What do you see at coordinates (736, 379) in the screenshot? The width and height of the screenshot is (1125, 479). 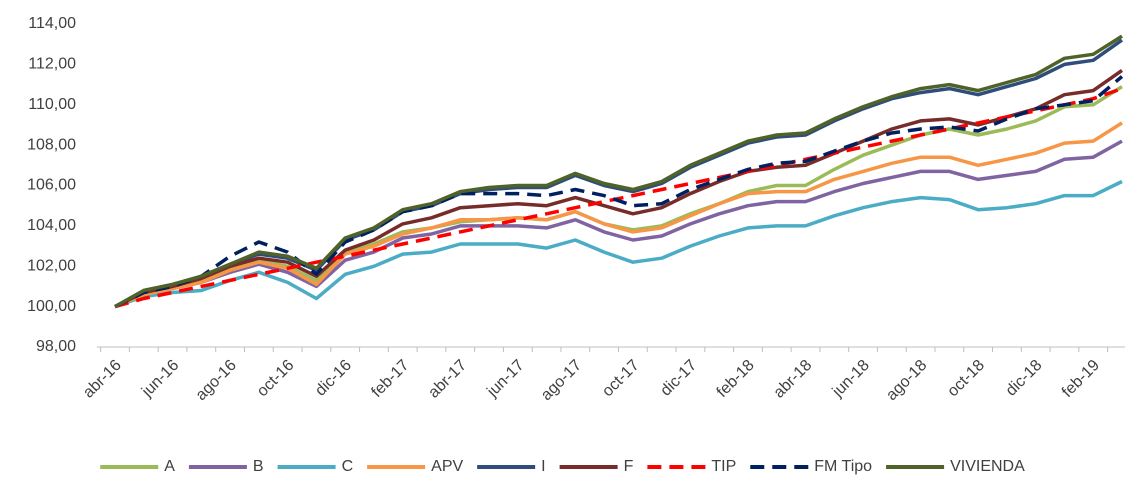 I see `x-tick-label: feb-18` at bounding box center [736, 379].